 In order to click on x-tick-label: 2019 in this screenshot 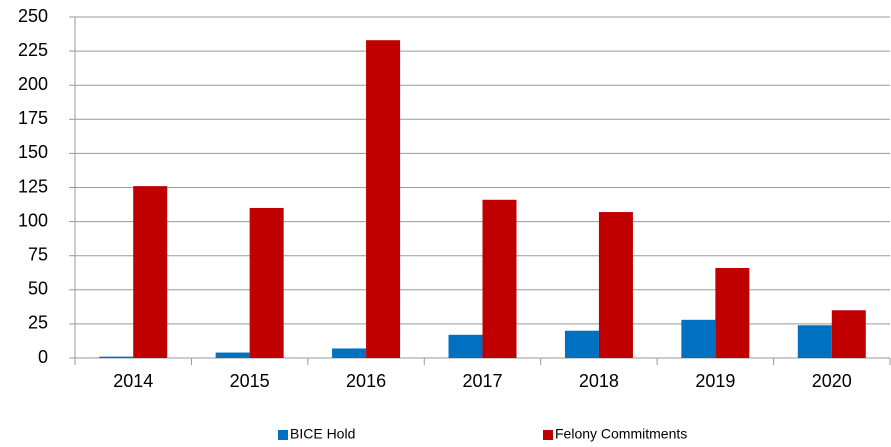, I will do `click(715, 381)`.